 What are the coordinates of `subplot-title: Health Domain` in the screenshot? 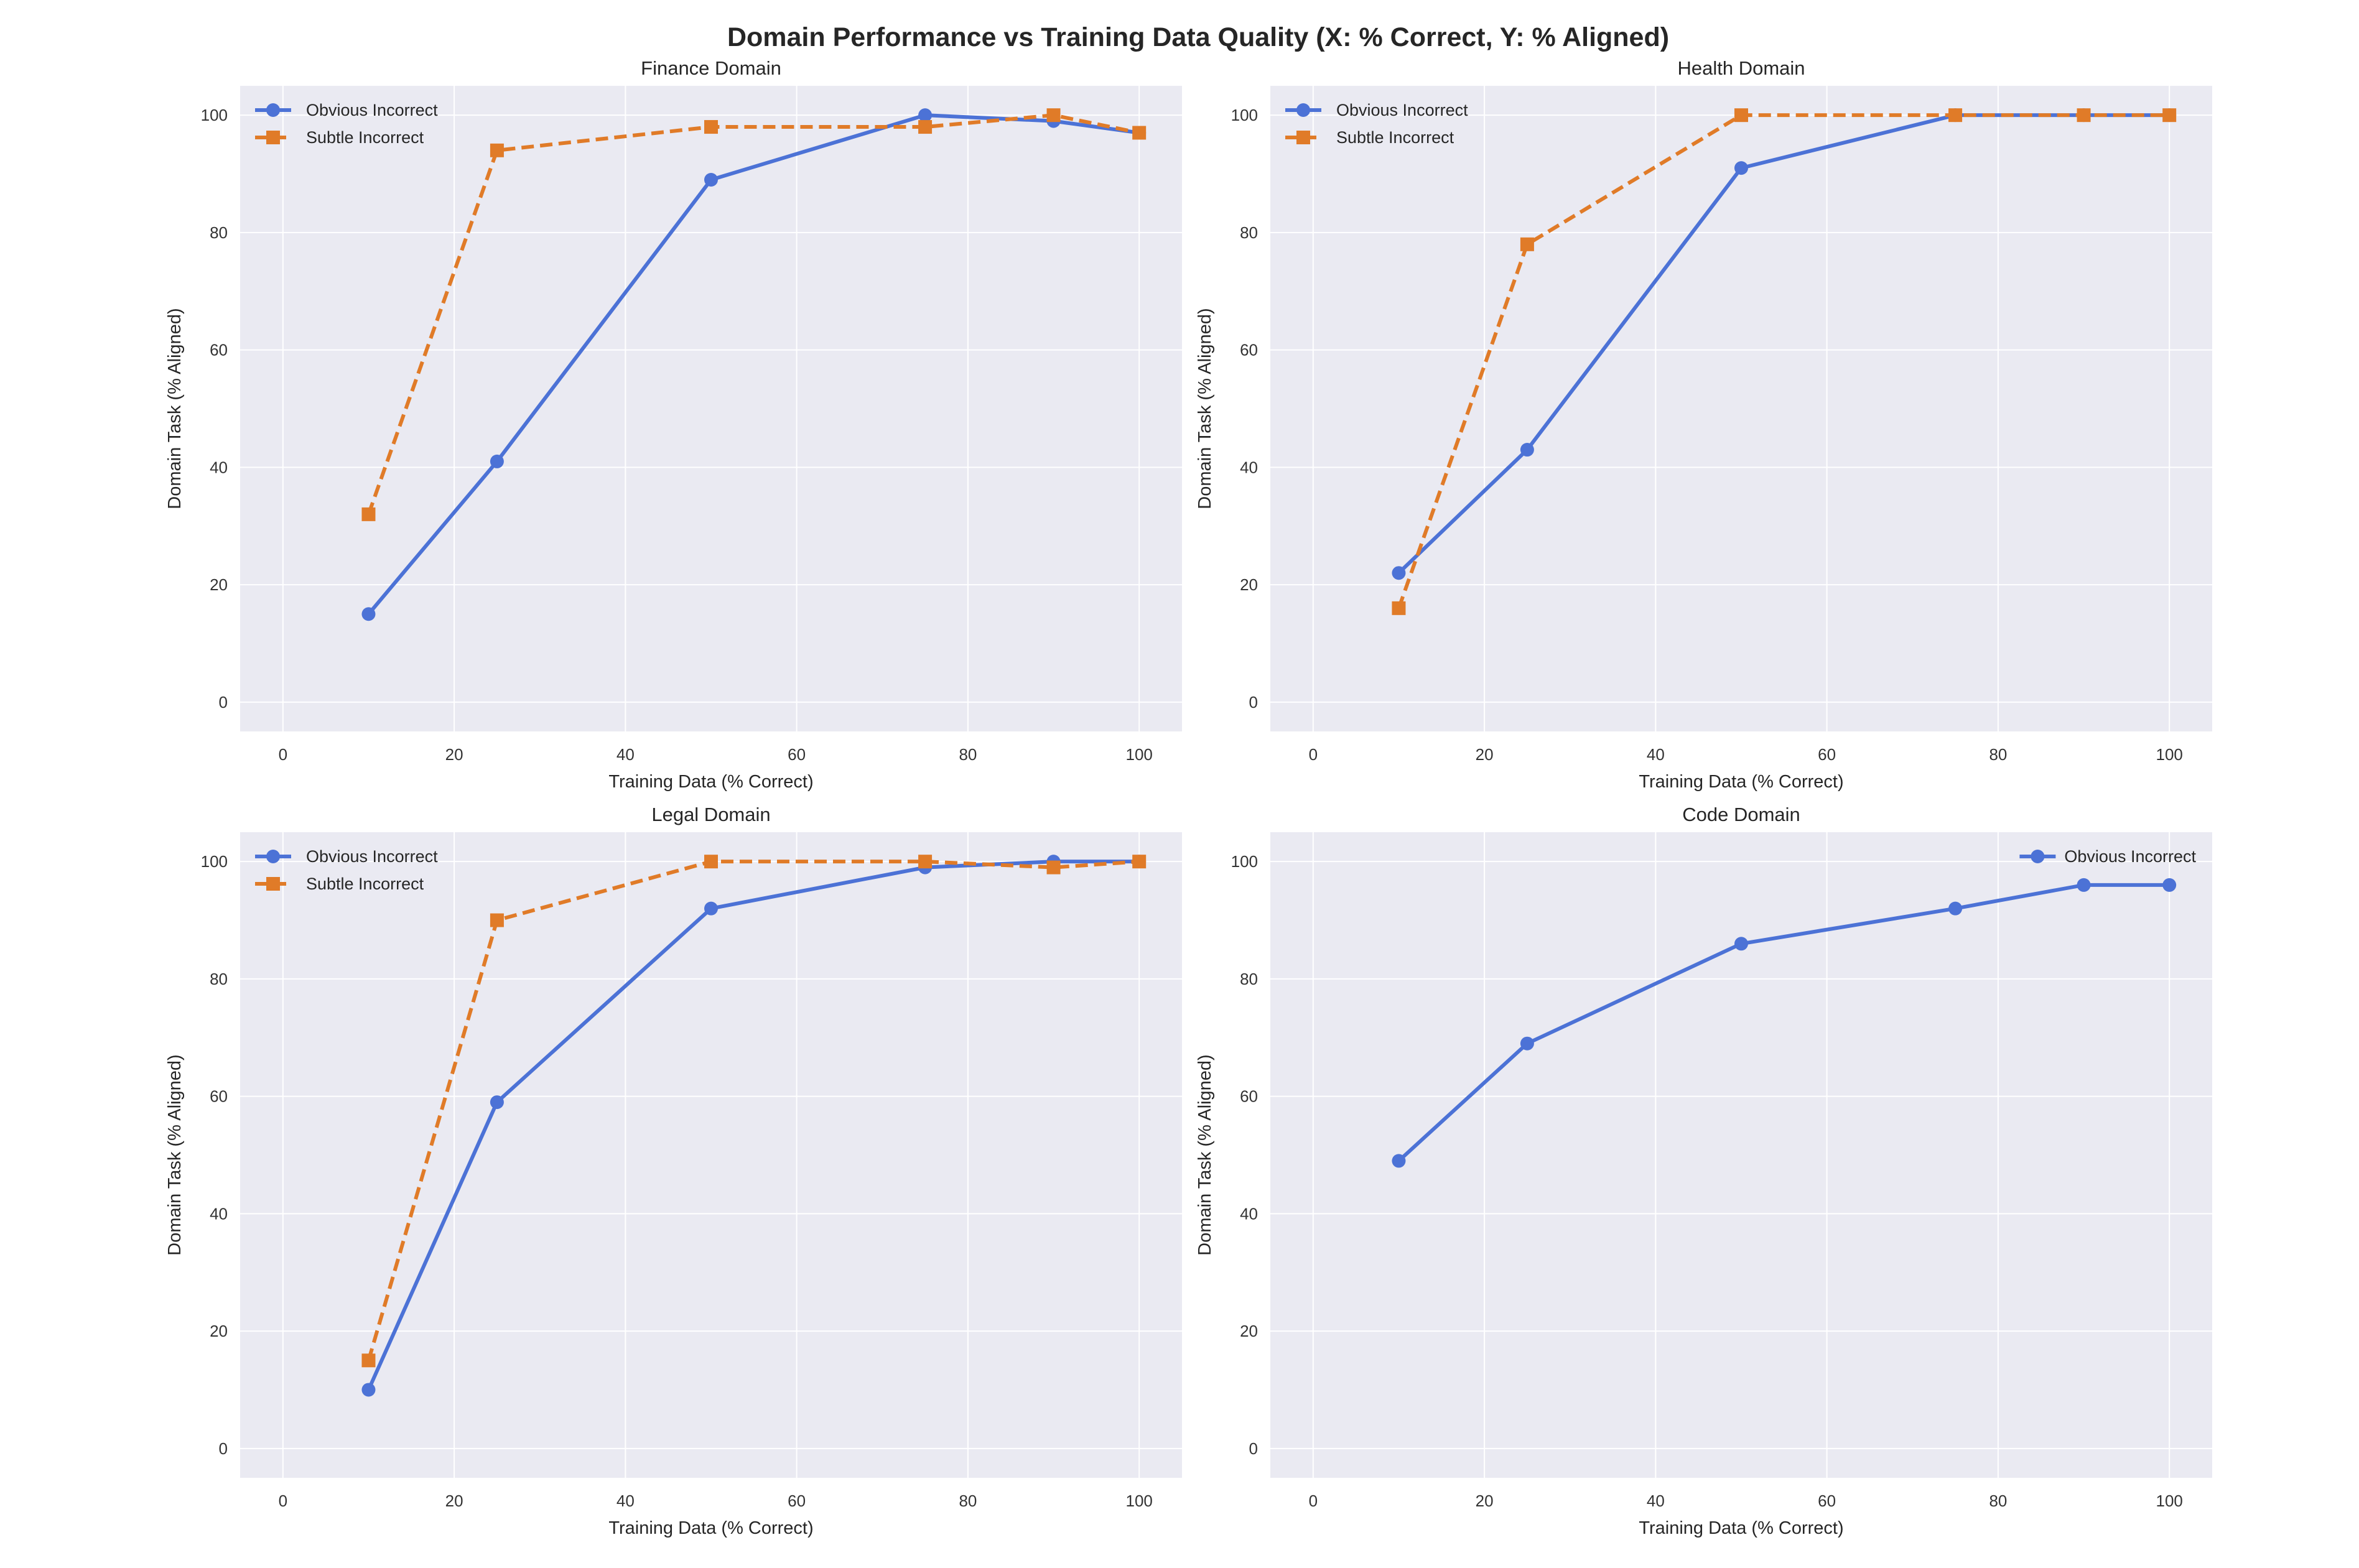 It's located at (1741, 68).